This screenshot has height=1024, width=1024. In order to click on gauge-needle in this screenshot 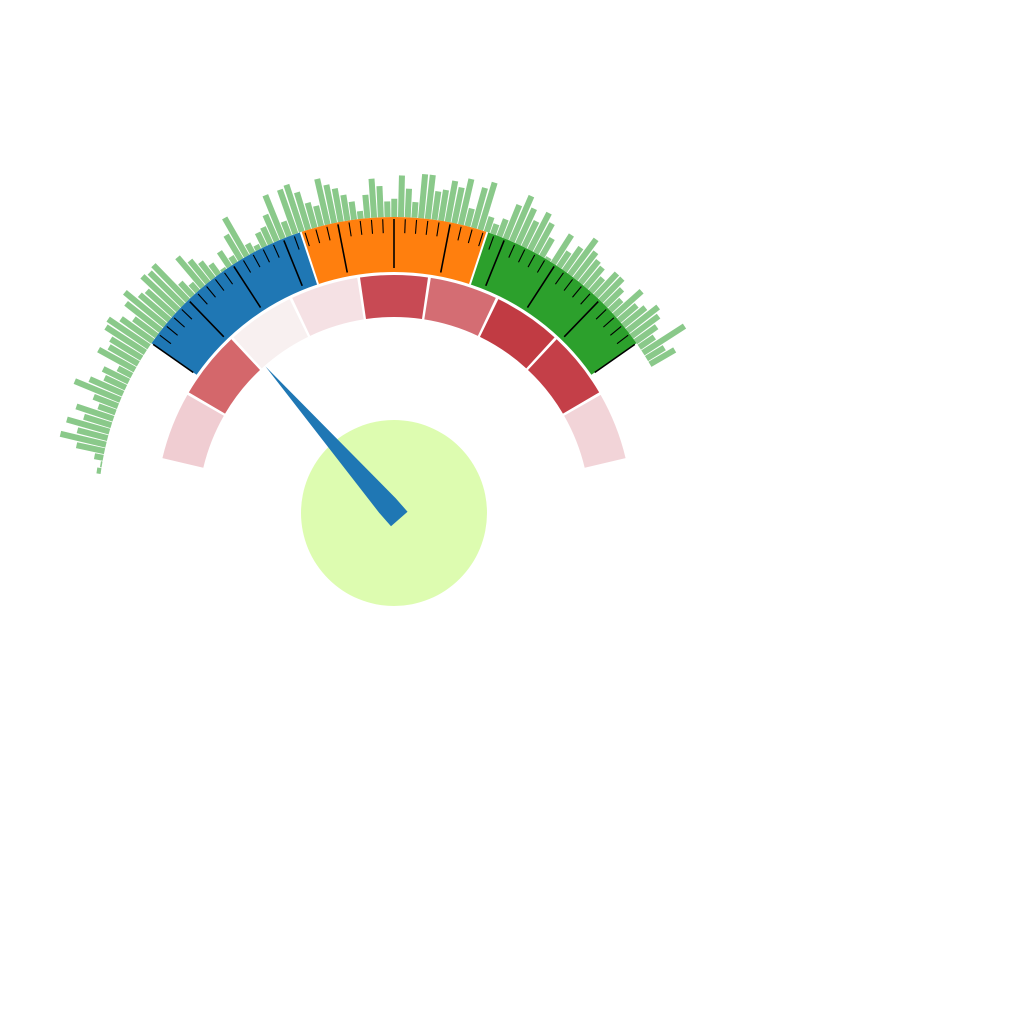, I will do `click(336, 446)`.